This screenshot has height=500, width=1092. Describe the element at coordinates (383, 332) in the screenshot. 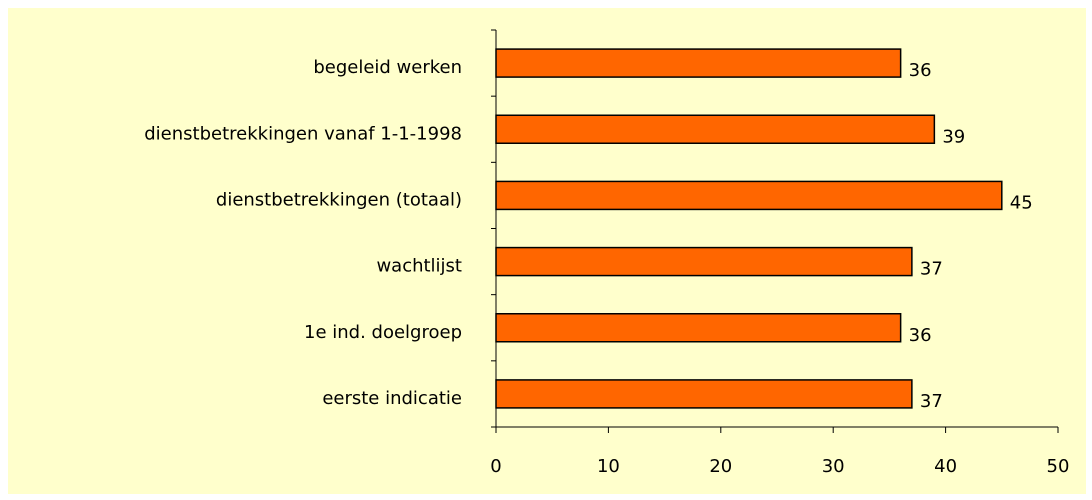

I see `y-tick-label: 1e ind. doelgroep` at that location.